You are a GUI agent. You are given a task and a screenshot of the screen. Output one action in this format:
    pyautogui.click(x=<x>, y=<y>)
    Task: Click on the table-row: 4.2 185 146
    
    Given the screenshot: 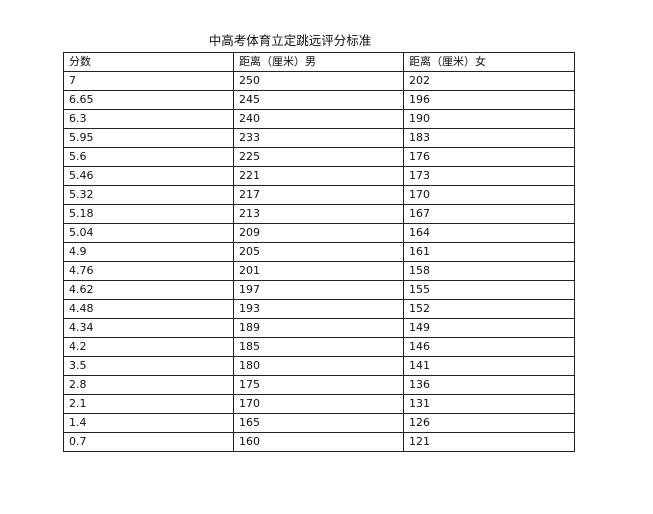 What is the action you would take?
    pyautogui.click(x=319, y=347)
    